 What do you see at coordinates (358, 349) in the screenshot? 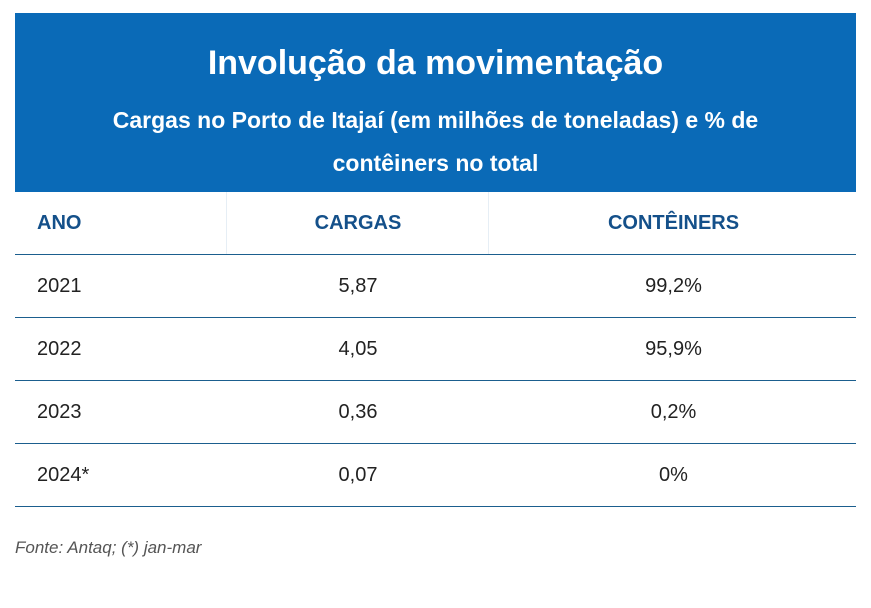
I see `cell-cargas: 4,05` at bounding box center [358, 349].